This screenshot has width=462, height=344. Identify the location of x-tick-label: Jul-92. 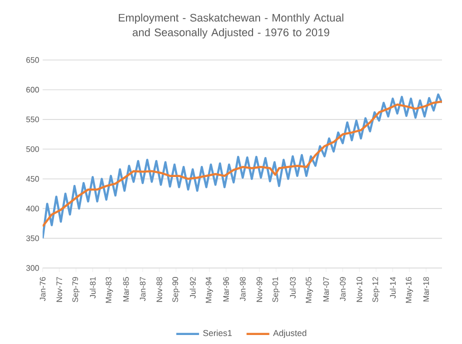
(193, 287).